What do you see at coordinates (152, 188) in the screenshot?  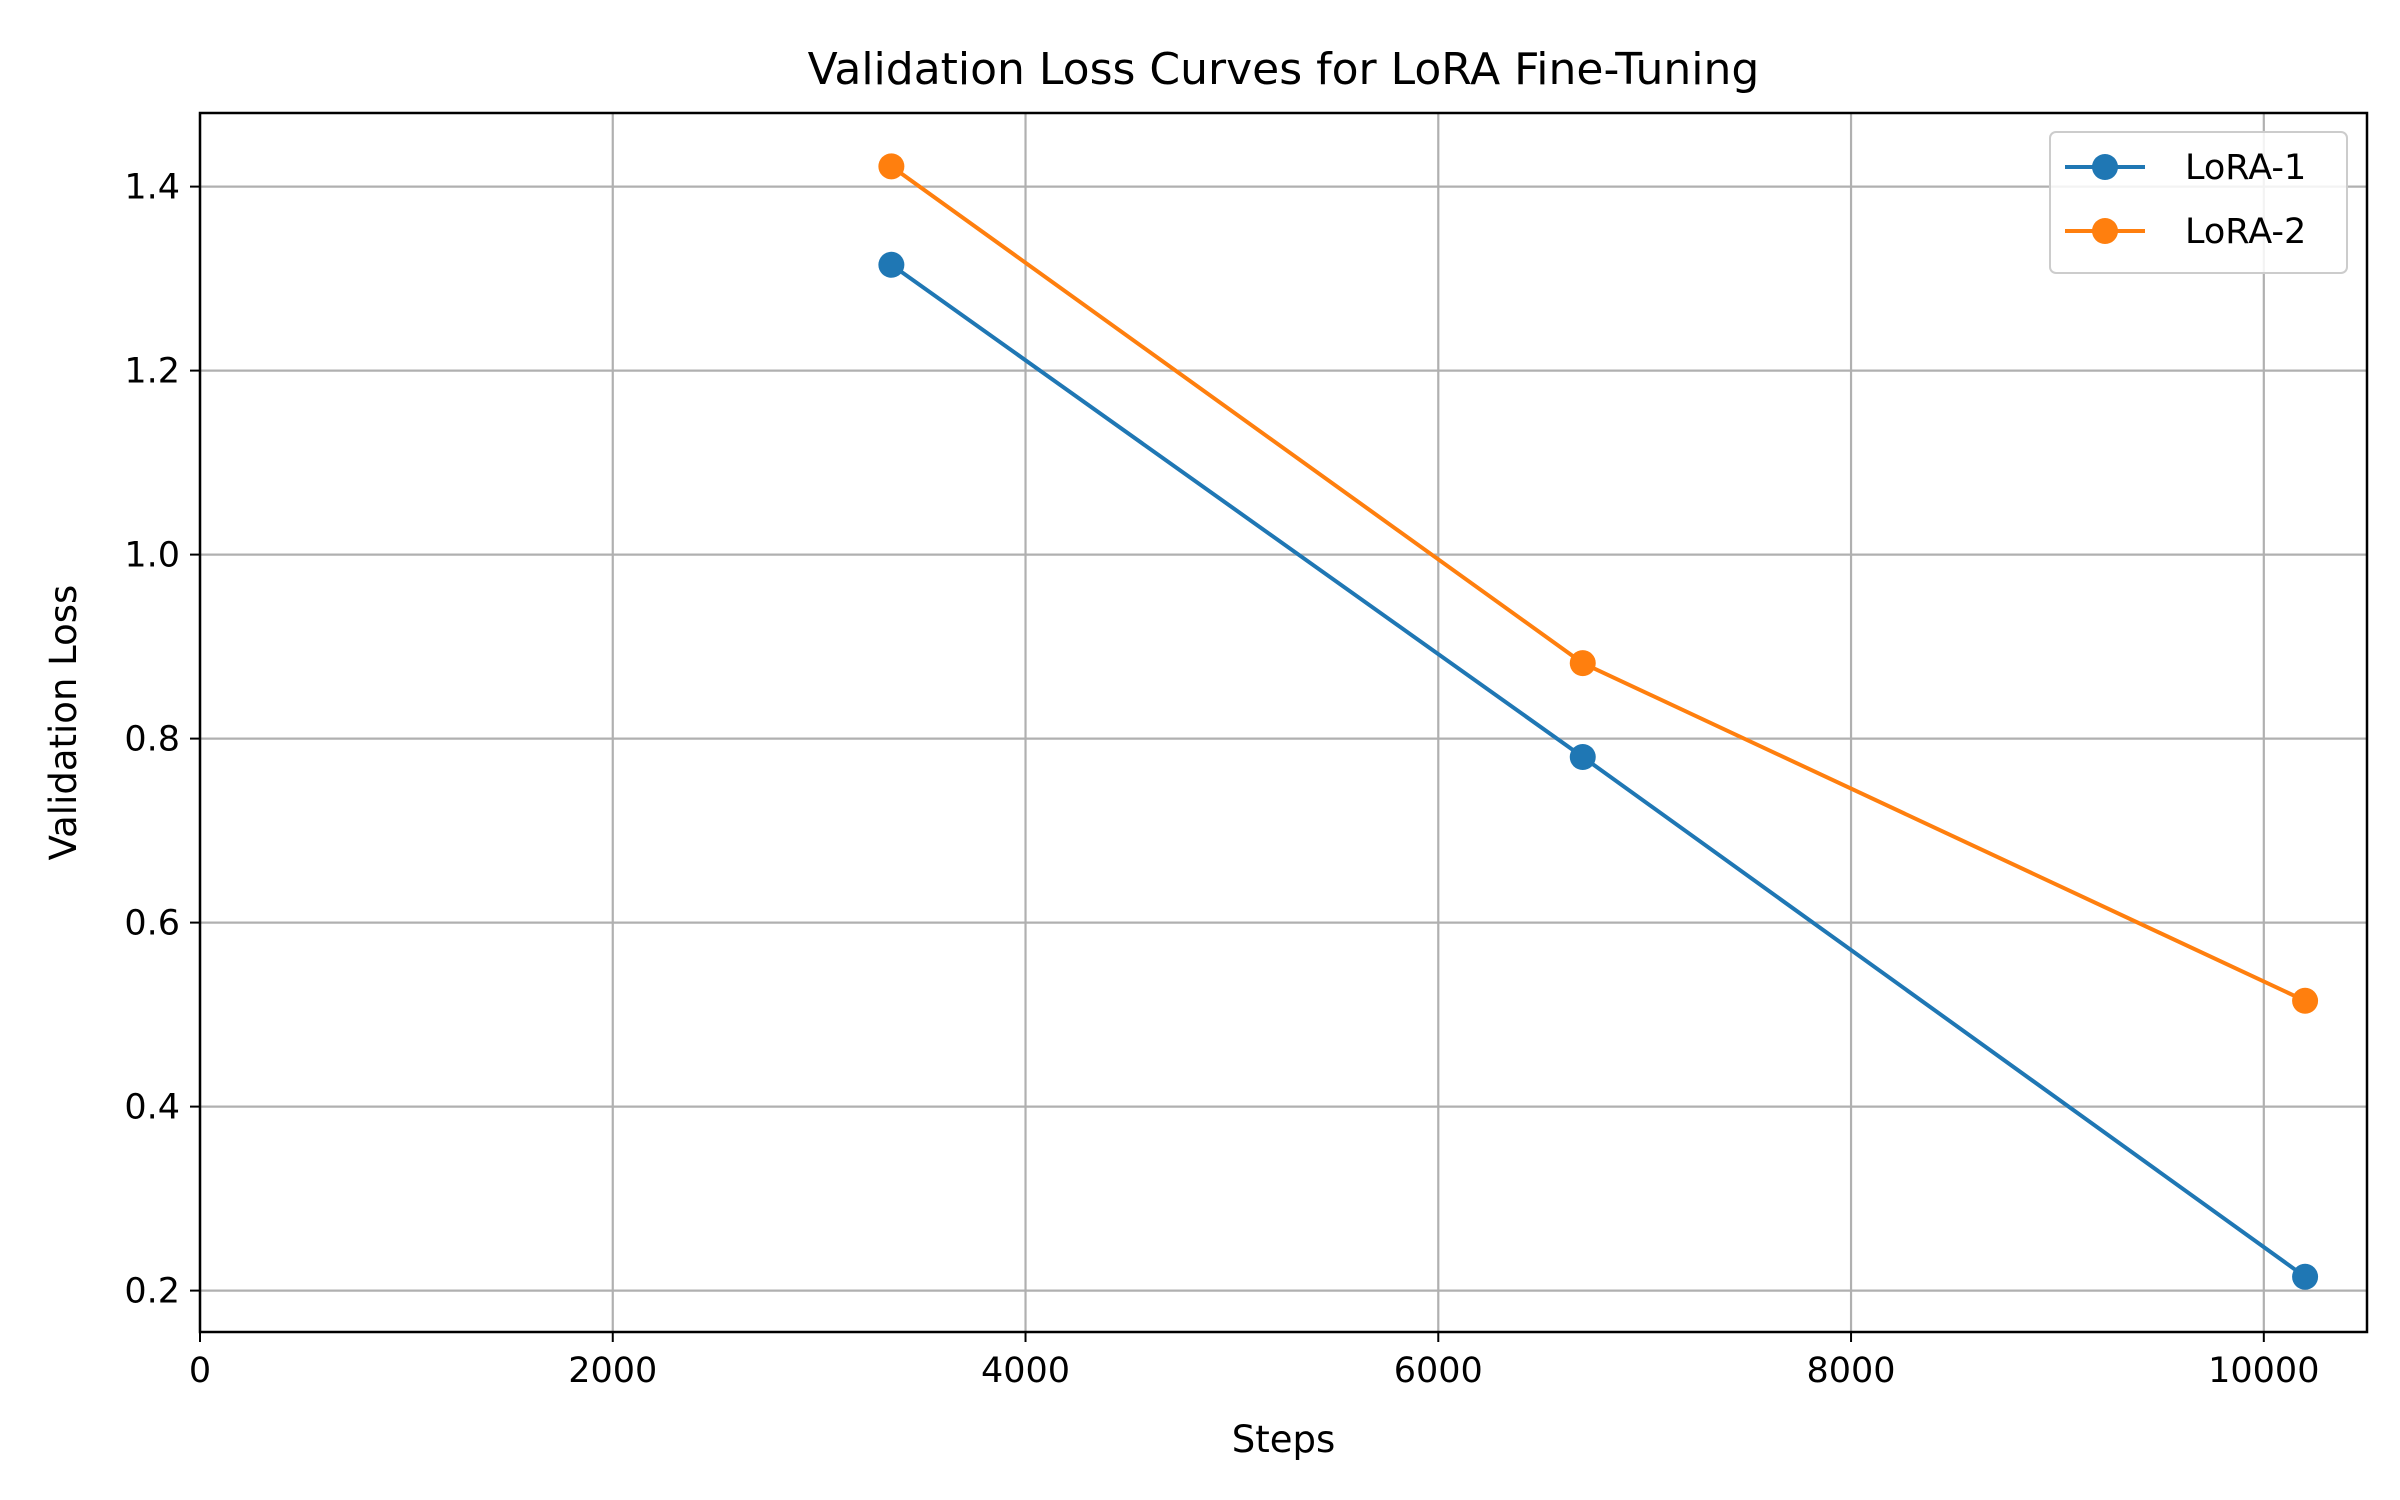 I see `y-tick-label: 1.4` at bounding box center [152, 188].